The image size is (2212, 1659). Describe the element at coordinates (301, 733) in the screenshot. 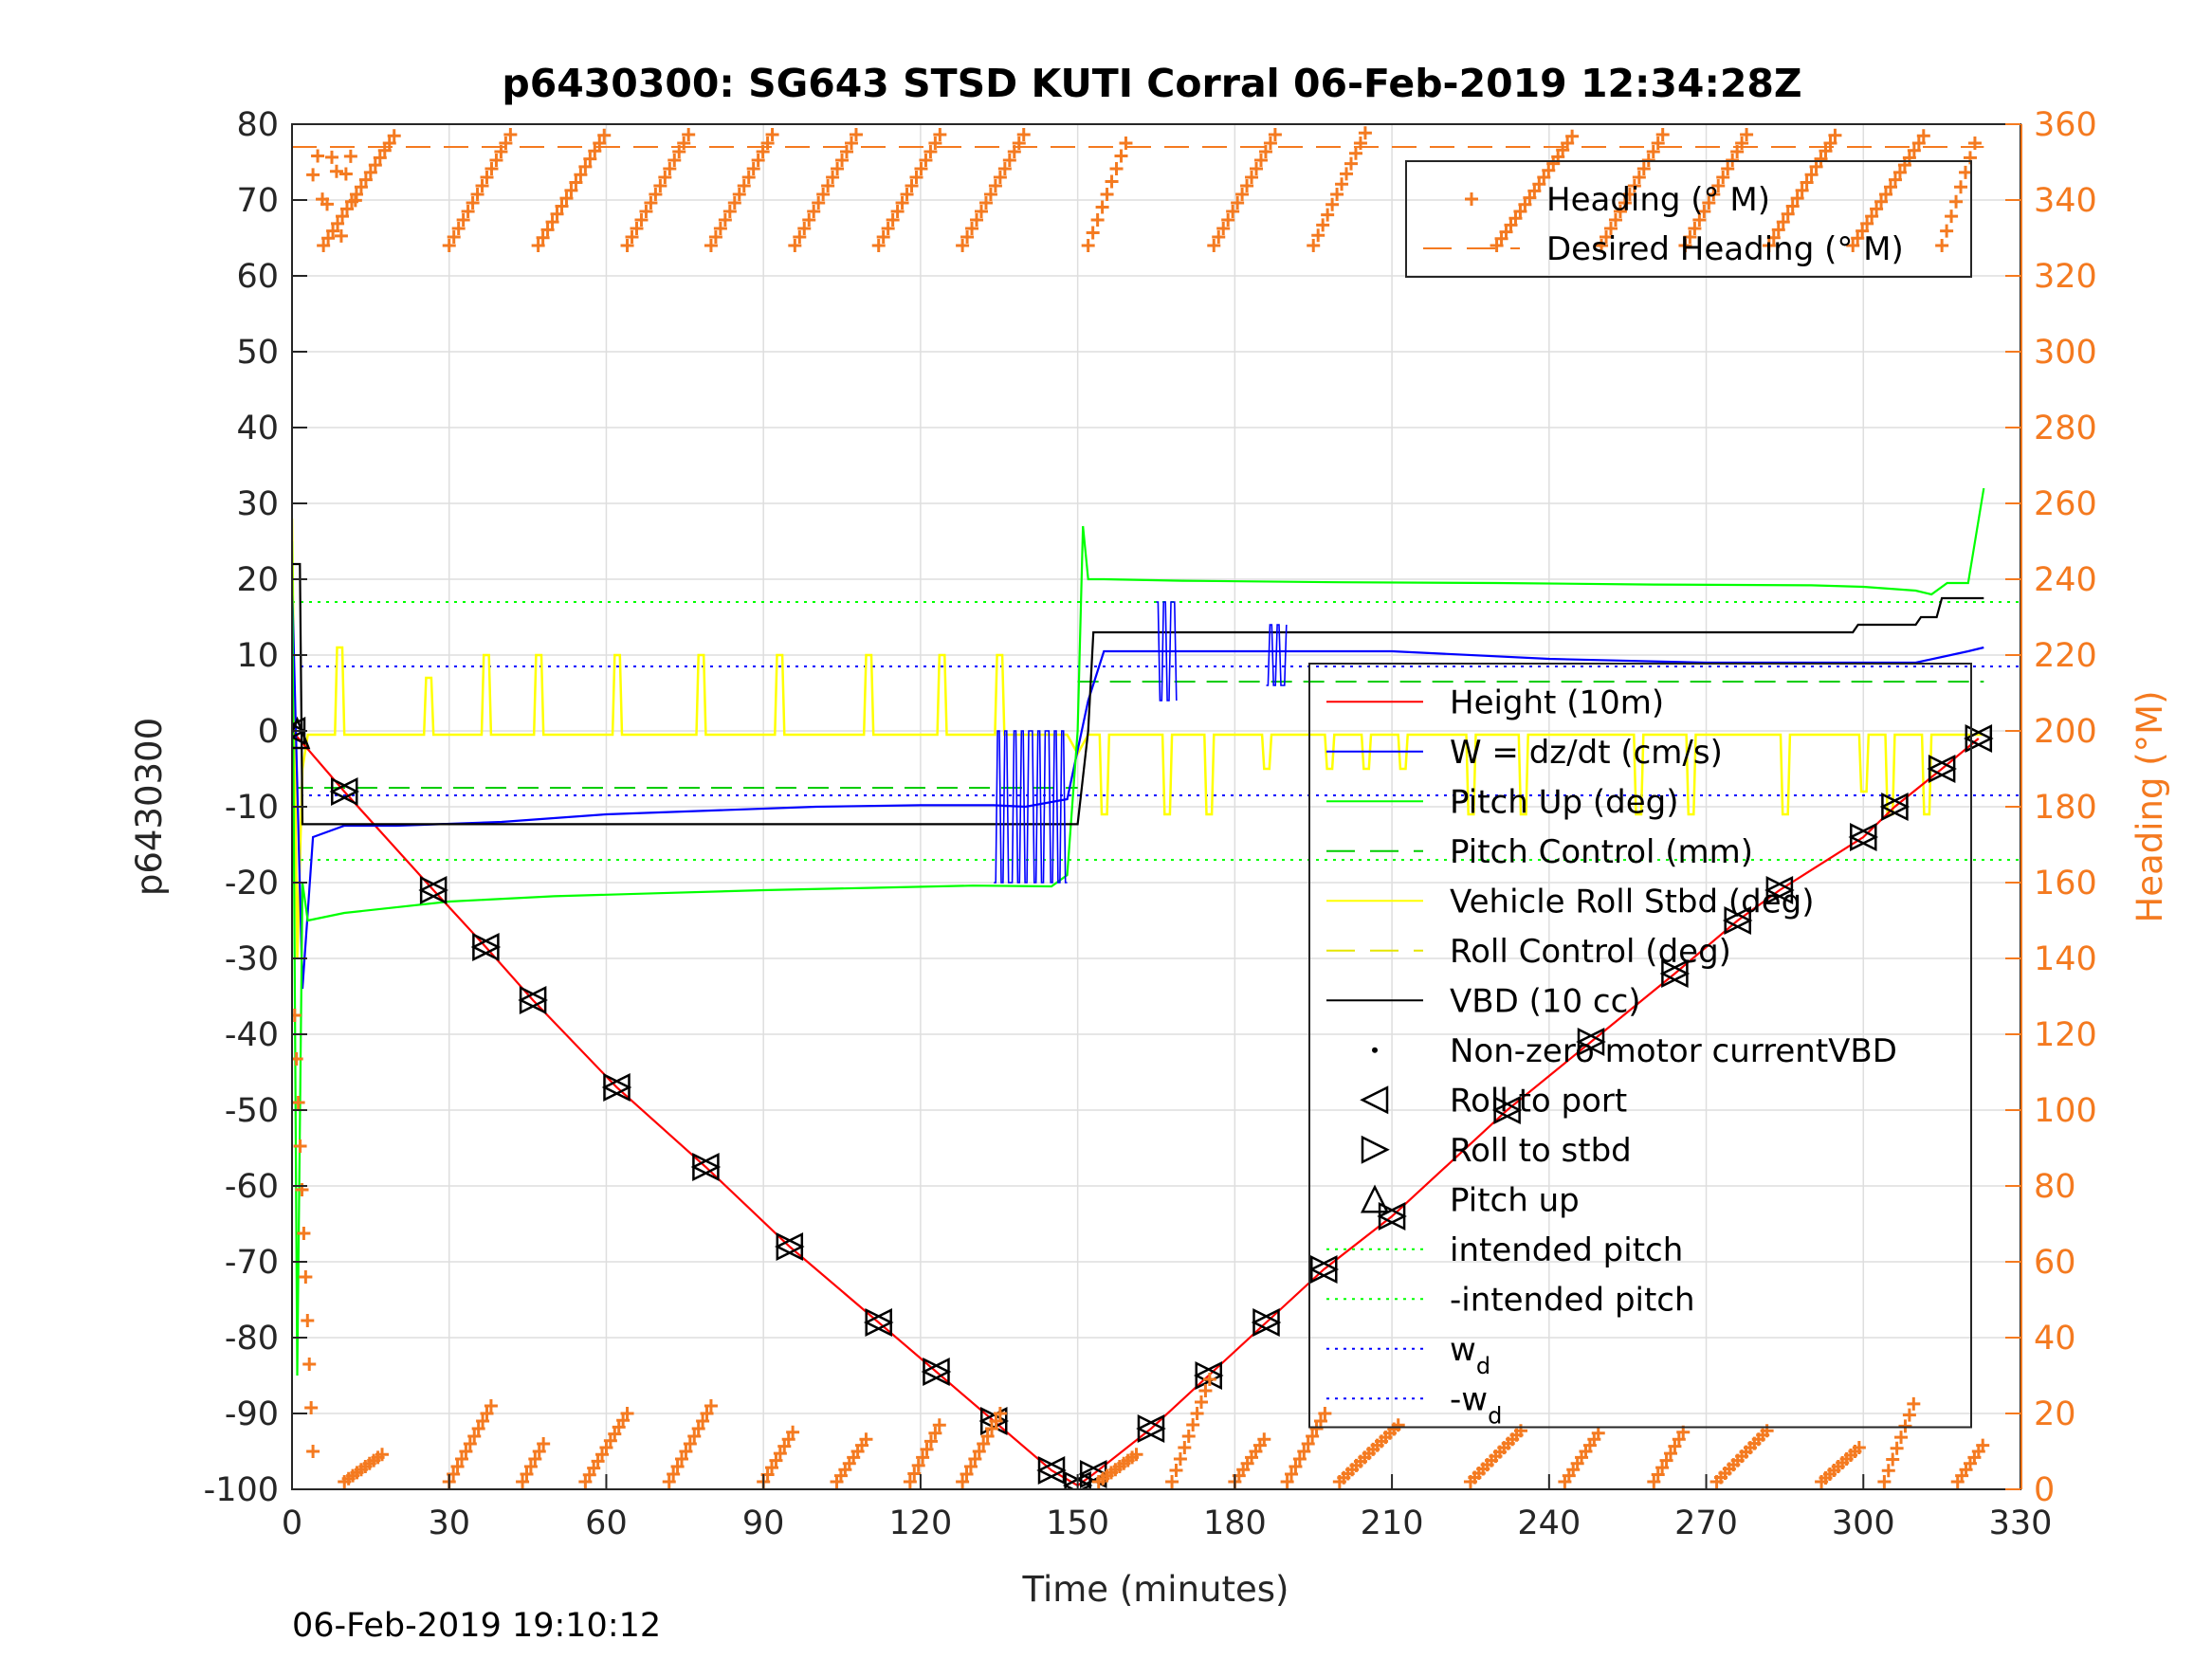

I see `pitch-up-marker` at that location.